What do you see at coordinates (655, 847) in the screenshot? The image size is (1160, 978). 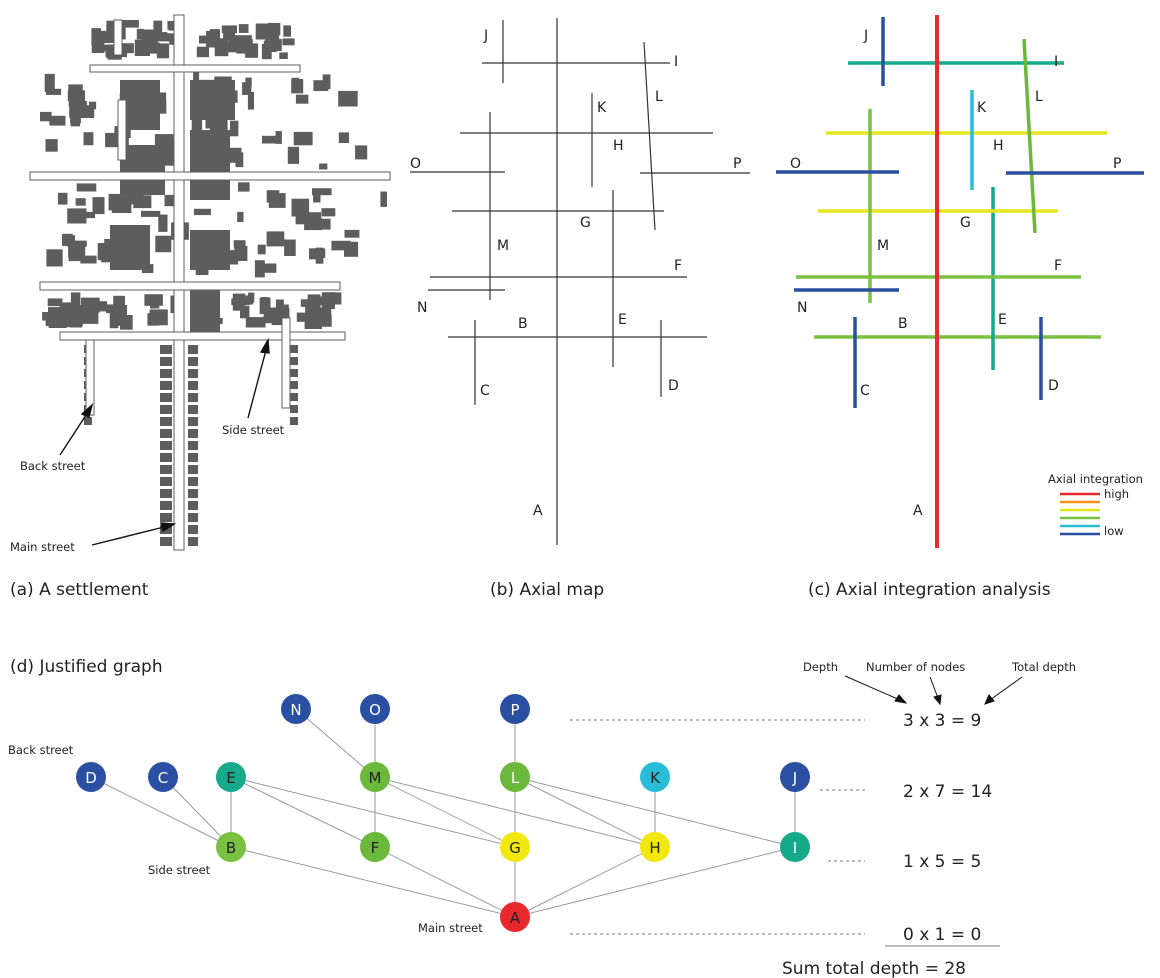 I see `graph-node-H` at bounding box center [655, 847].